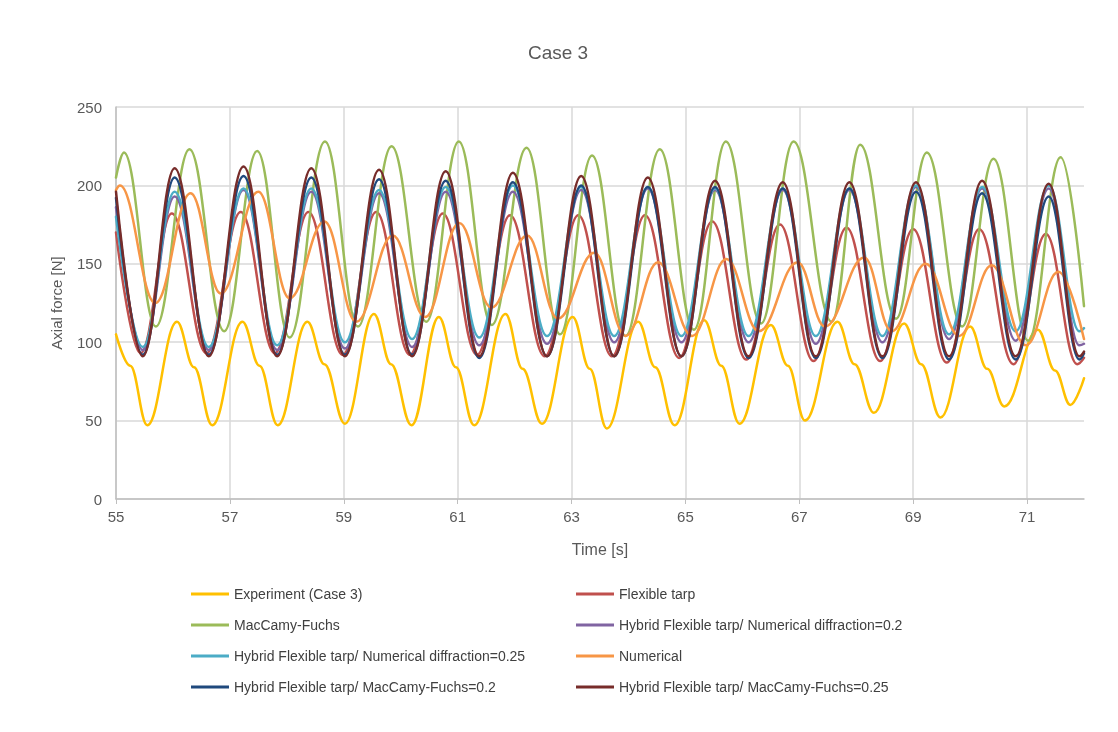  I want to click on x-tick-label: 67, so click(799, 516).